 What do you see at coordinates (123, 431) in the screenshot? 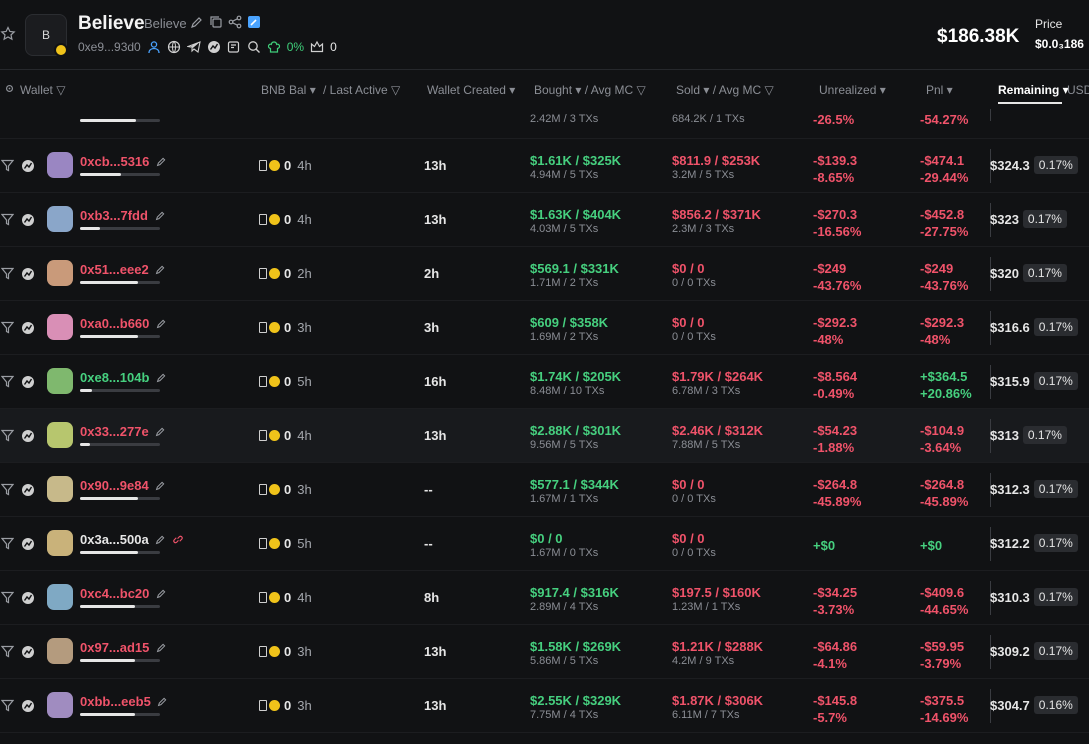
I see `wallet-address: 0x33...277e` at bounding box center [123, 431].